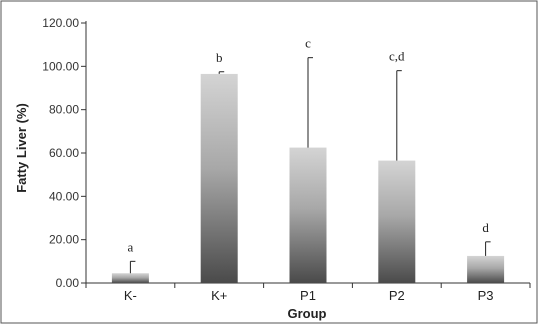 The image size is (538, 324). What do you see at coordinates (219, 57) in the screenshot?
I see `significance-label: b` at bounding box center [219, 57].